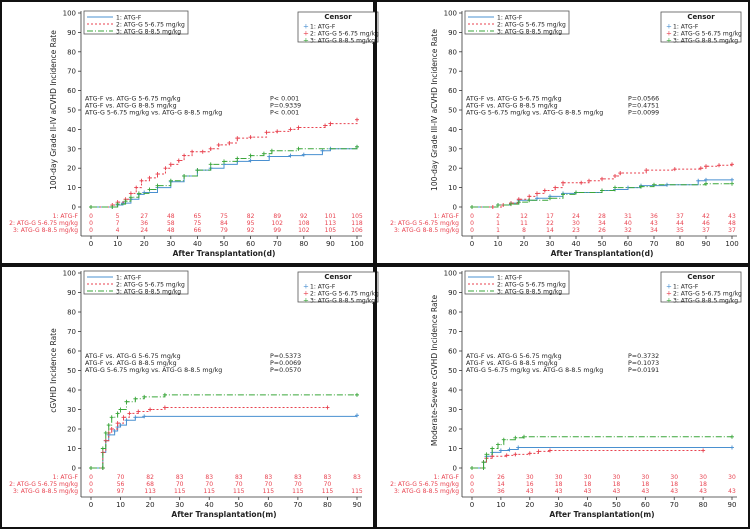 The image size is (750, 529). Describe the element at coordinates (455, 208) in the screenshot. I see `y-tick-label: 0` at that location.